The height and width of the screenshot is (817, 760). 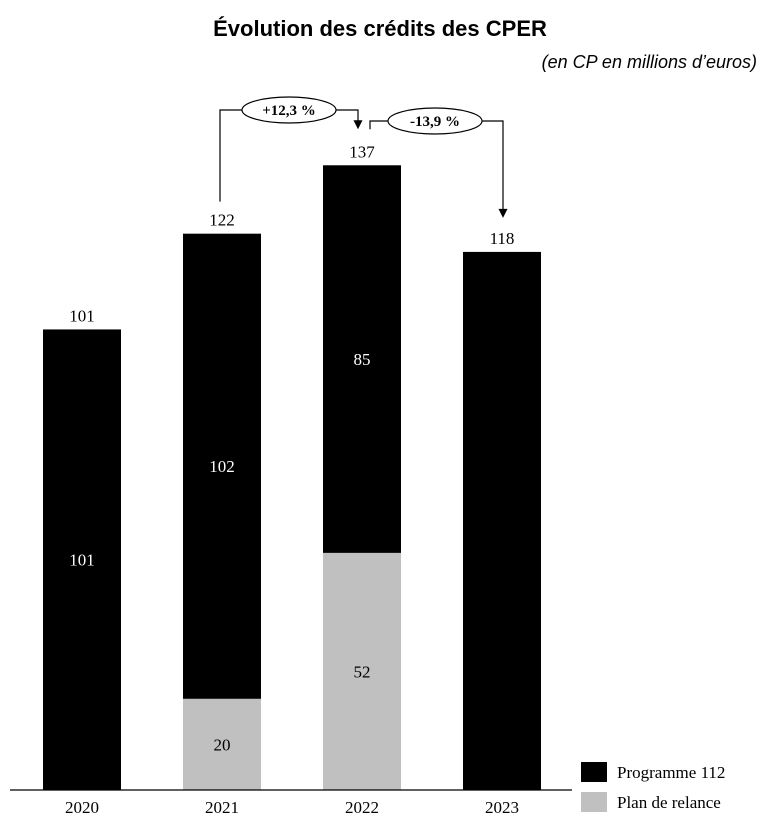 I want to click on x-tick-label: 2020, so click(x=82, y=807).